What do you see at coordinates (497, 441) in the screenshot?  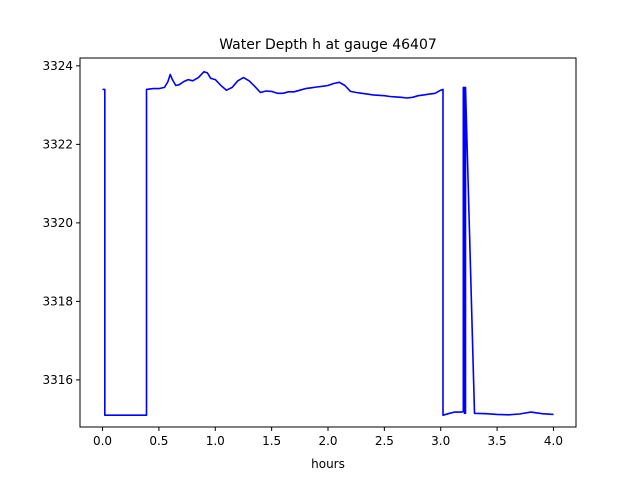 I see `x-tick-label: 3.5` at bounding box center [497, 441].